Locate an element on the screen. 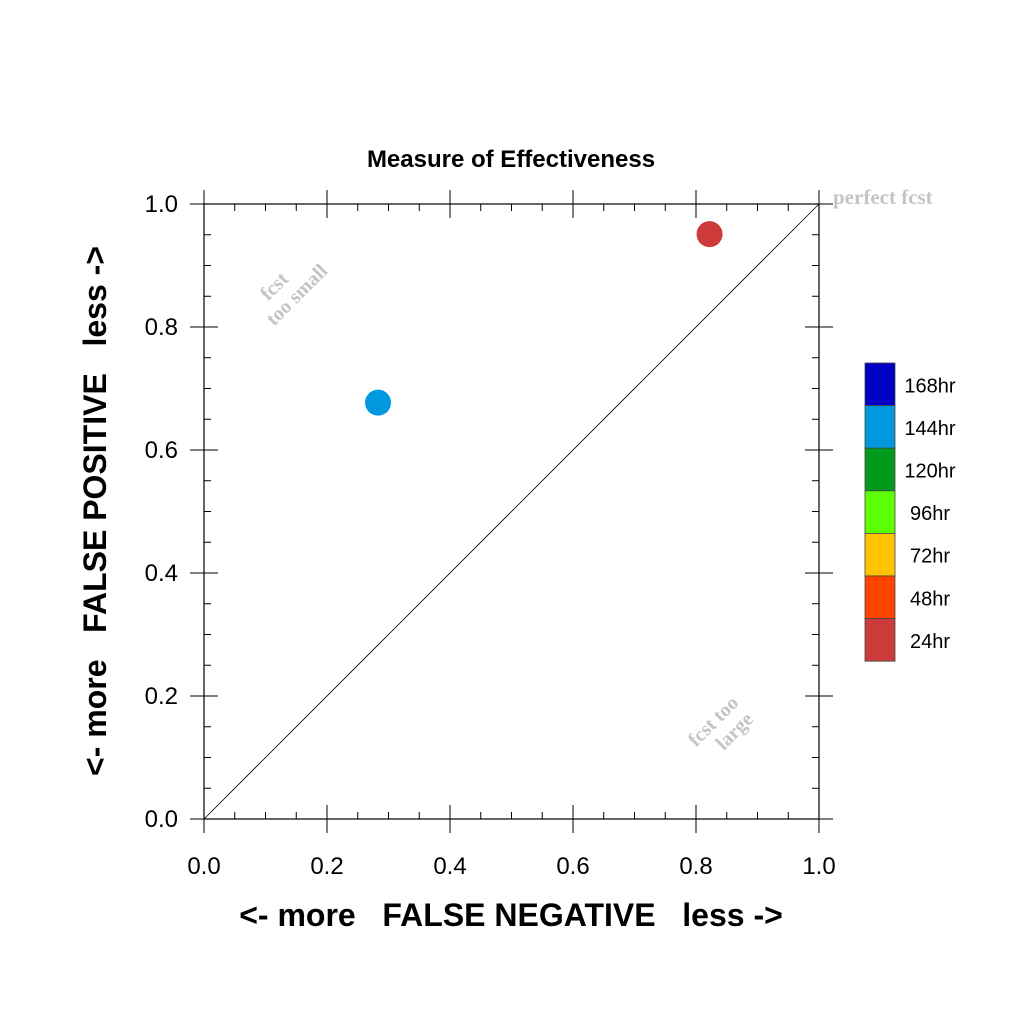 This screenshot has width=1024, height=1024. x-axis-tick-labels: 0.0 0.2 0.4 0.6 0.8 1.0 is located at coordinates (511, 866).